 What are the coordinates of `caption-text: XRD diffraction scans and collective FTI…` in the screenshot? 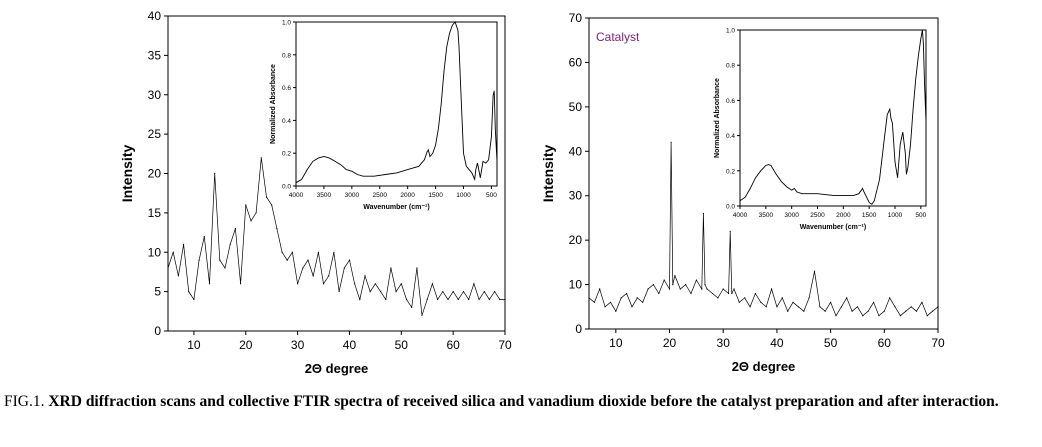 It's located at (523, 401).